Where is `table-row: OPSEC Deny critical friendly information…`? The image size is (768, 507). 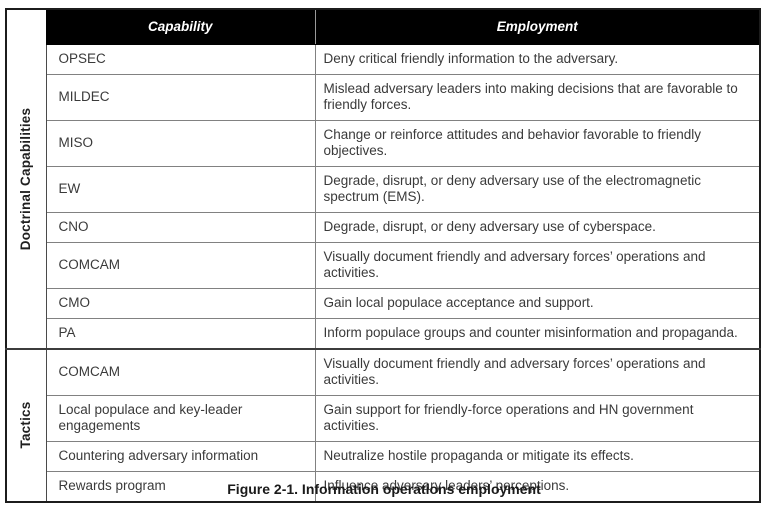
table-row: OPSEC Deny critical friendly information… is located at coordinates (383, 58).